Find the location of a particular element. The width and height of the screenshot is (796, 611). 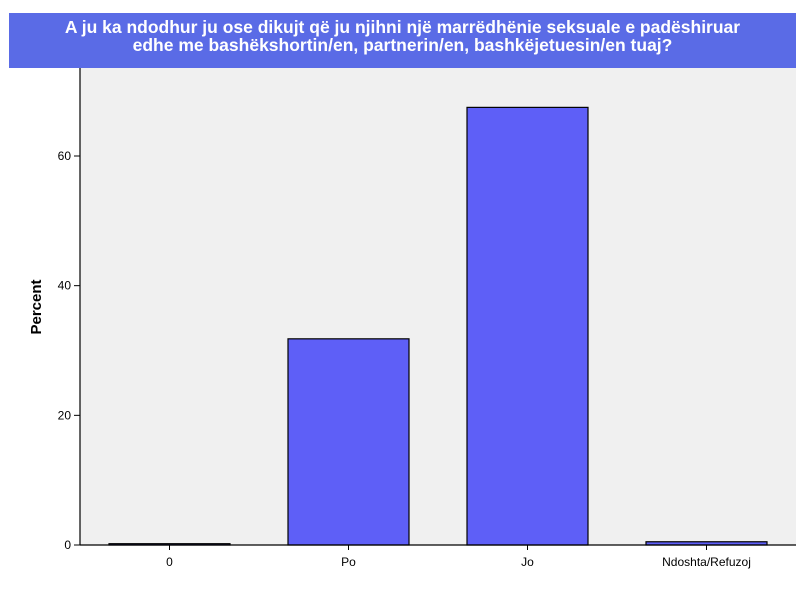

x-tick-label: Jo is located at coordinates (527, 562).